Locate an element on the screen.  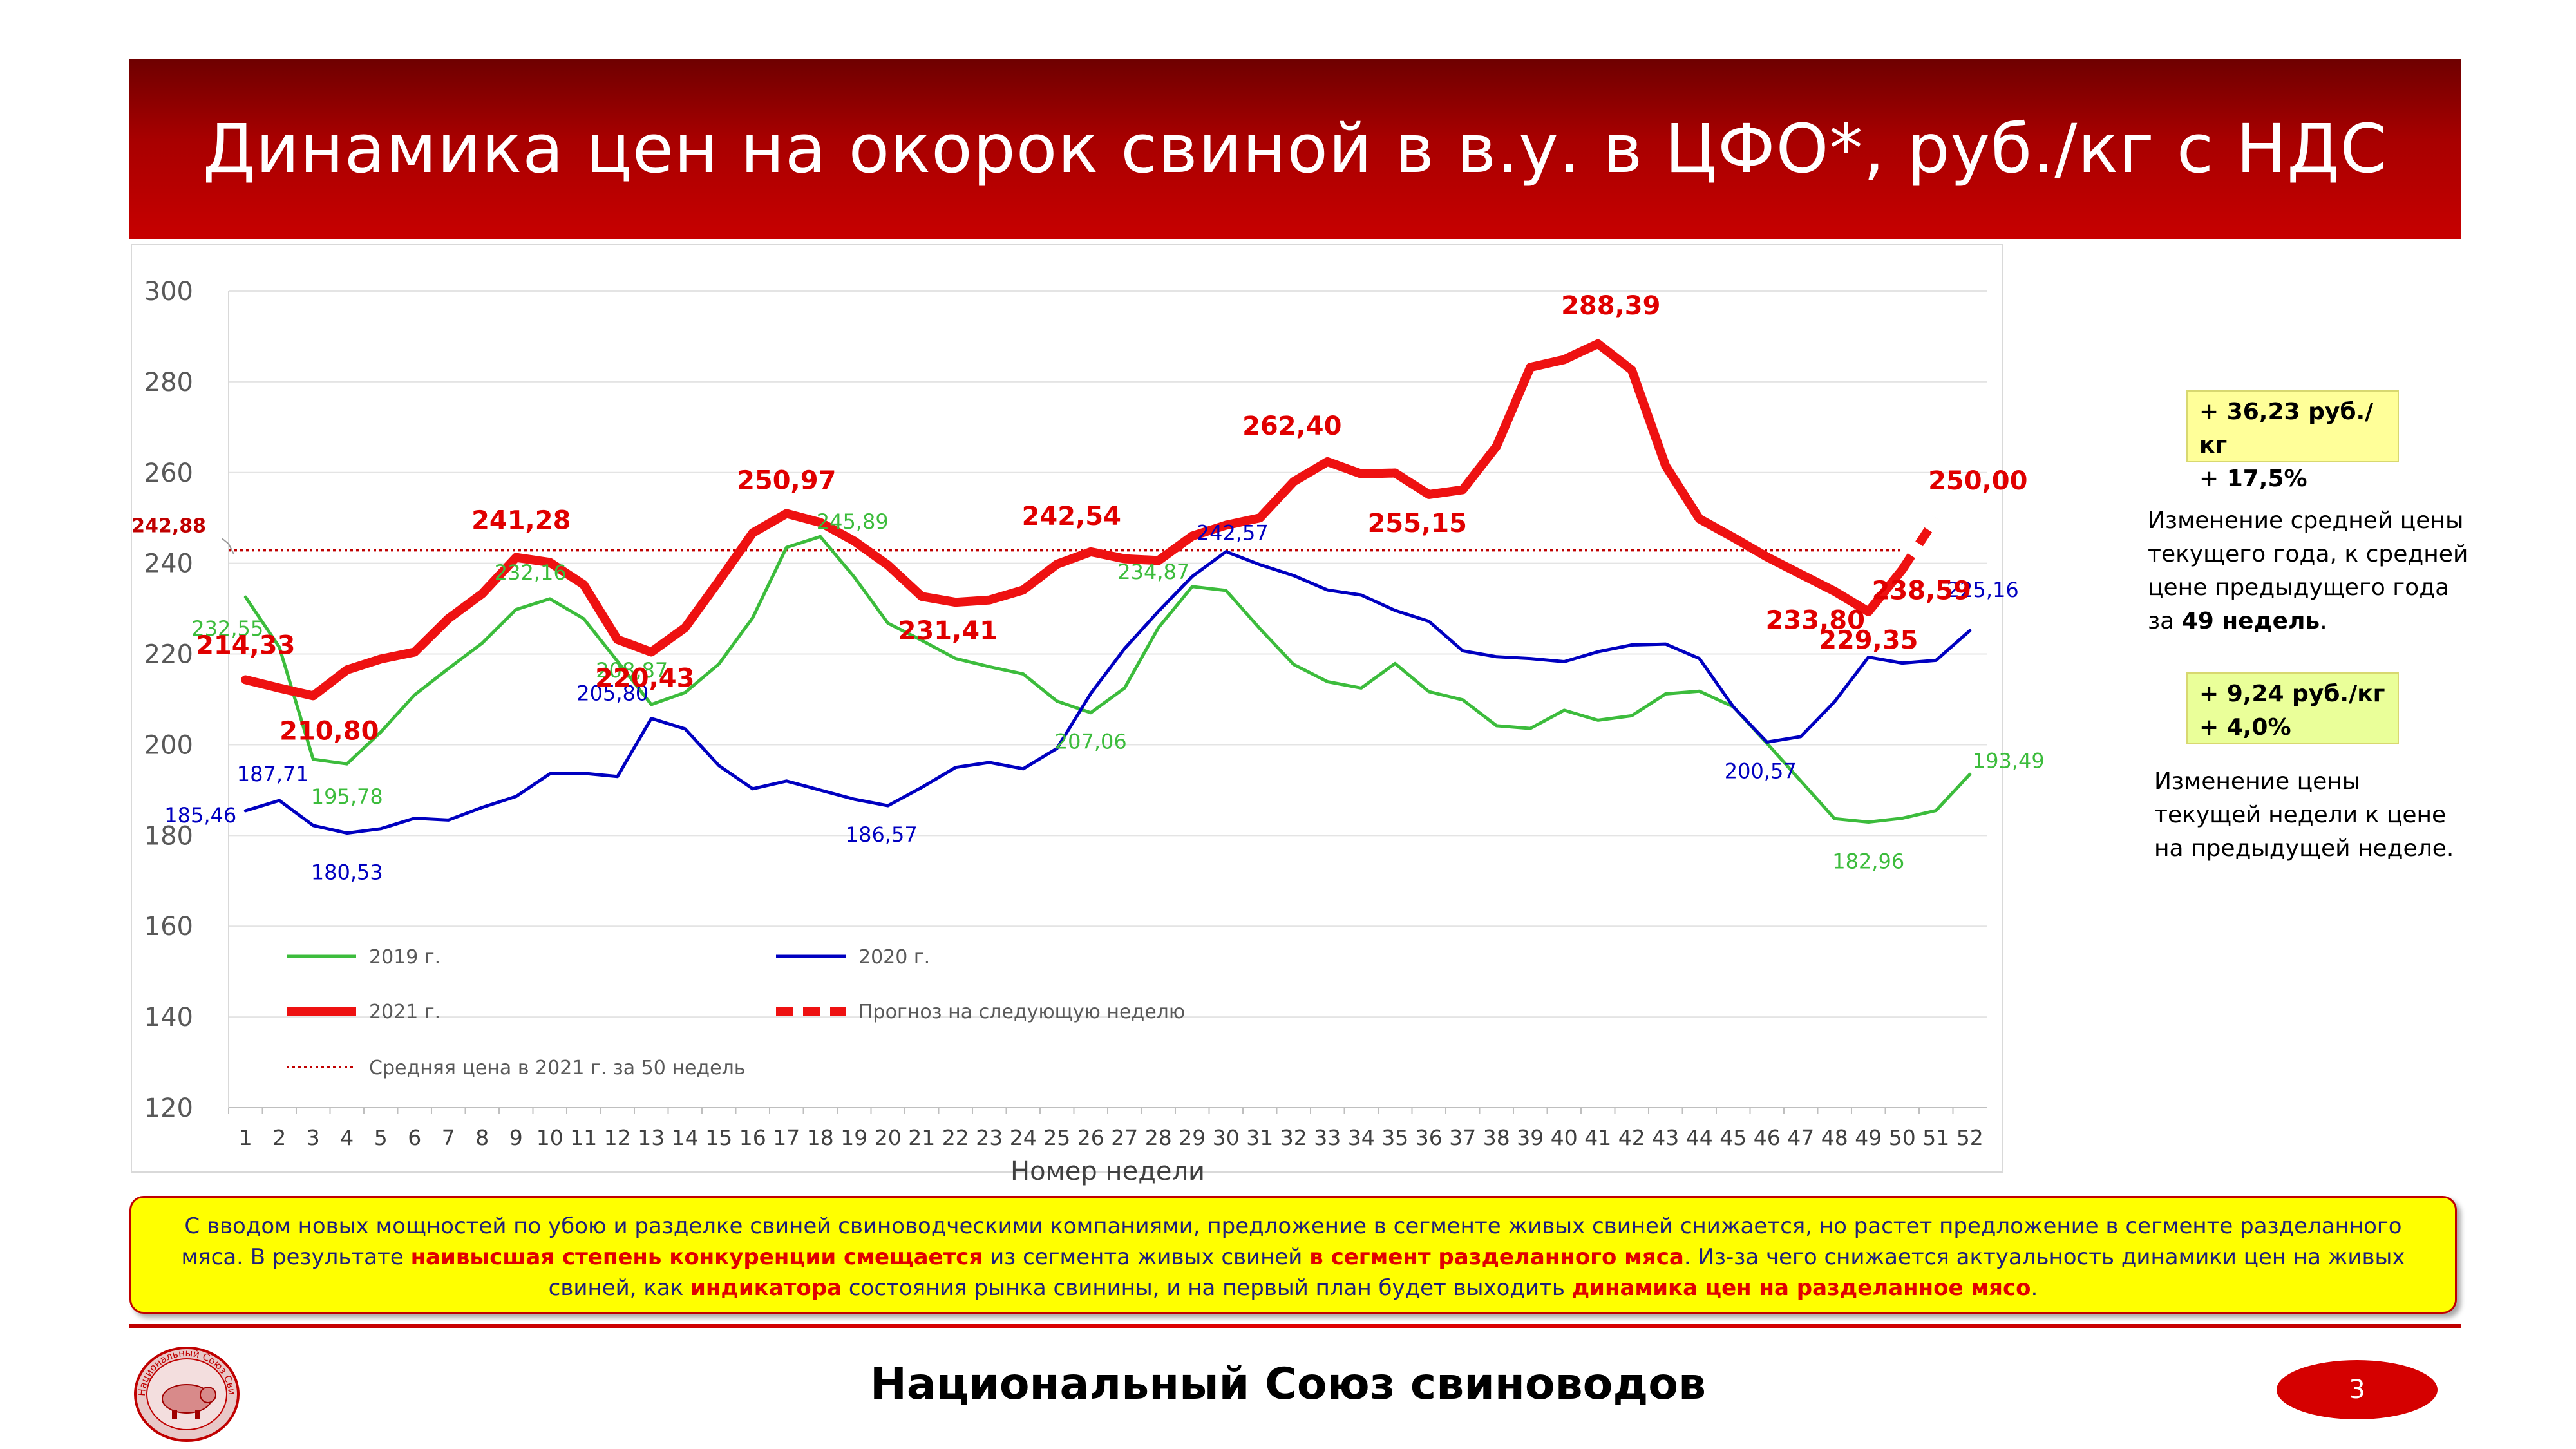
data-label-y2020: 186,57 is located at coordinates (882, 835).